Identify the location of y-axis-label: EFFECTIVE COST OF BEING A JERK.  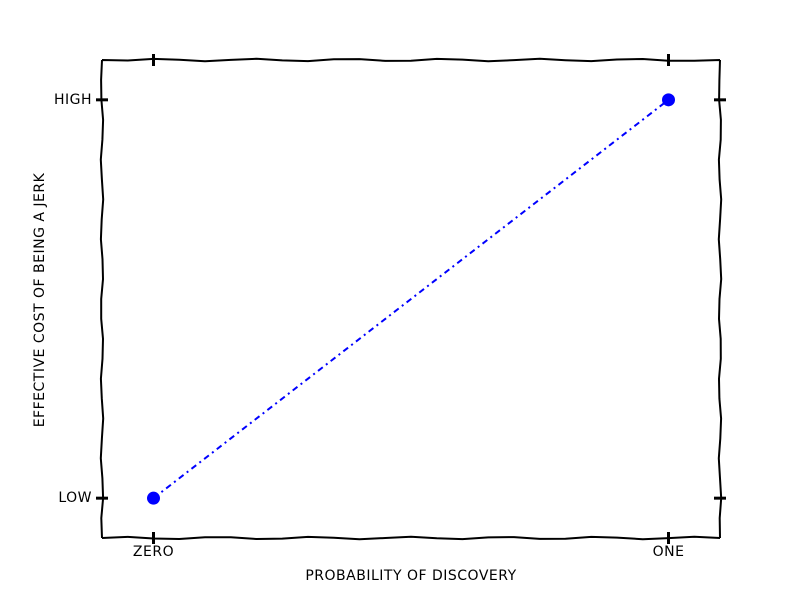
(40, 299).